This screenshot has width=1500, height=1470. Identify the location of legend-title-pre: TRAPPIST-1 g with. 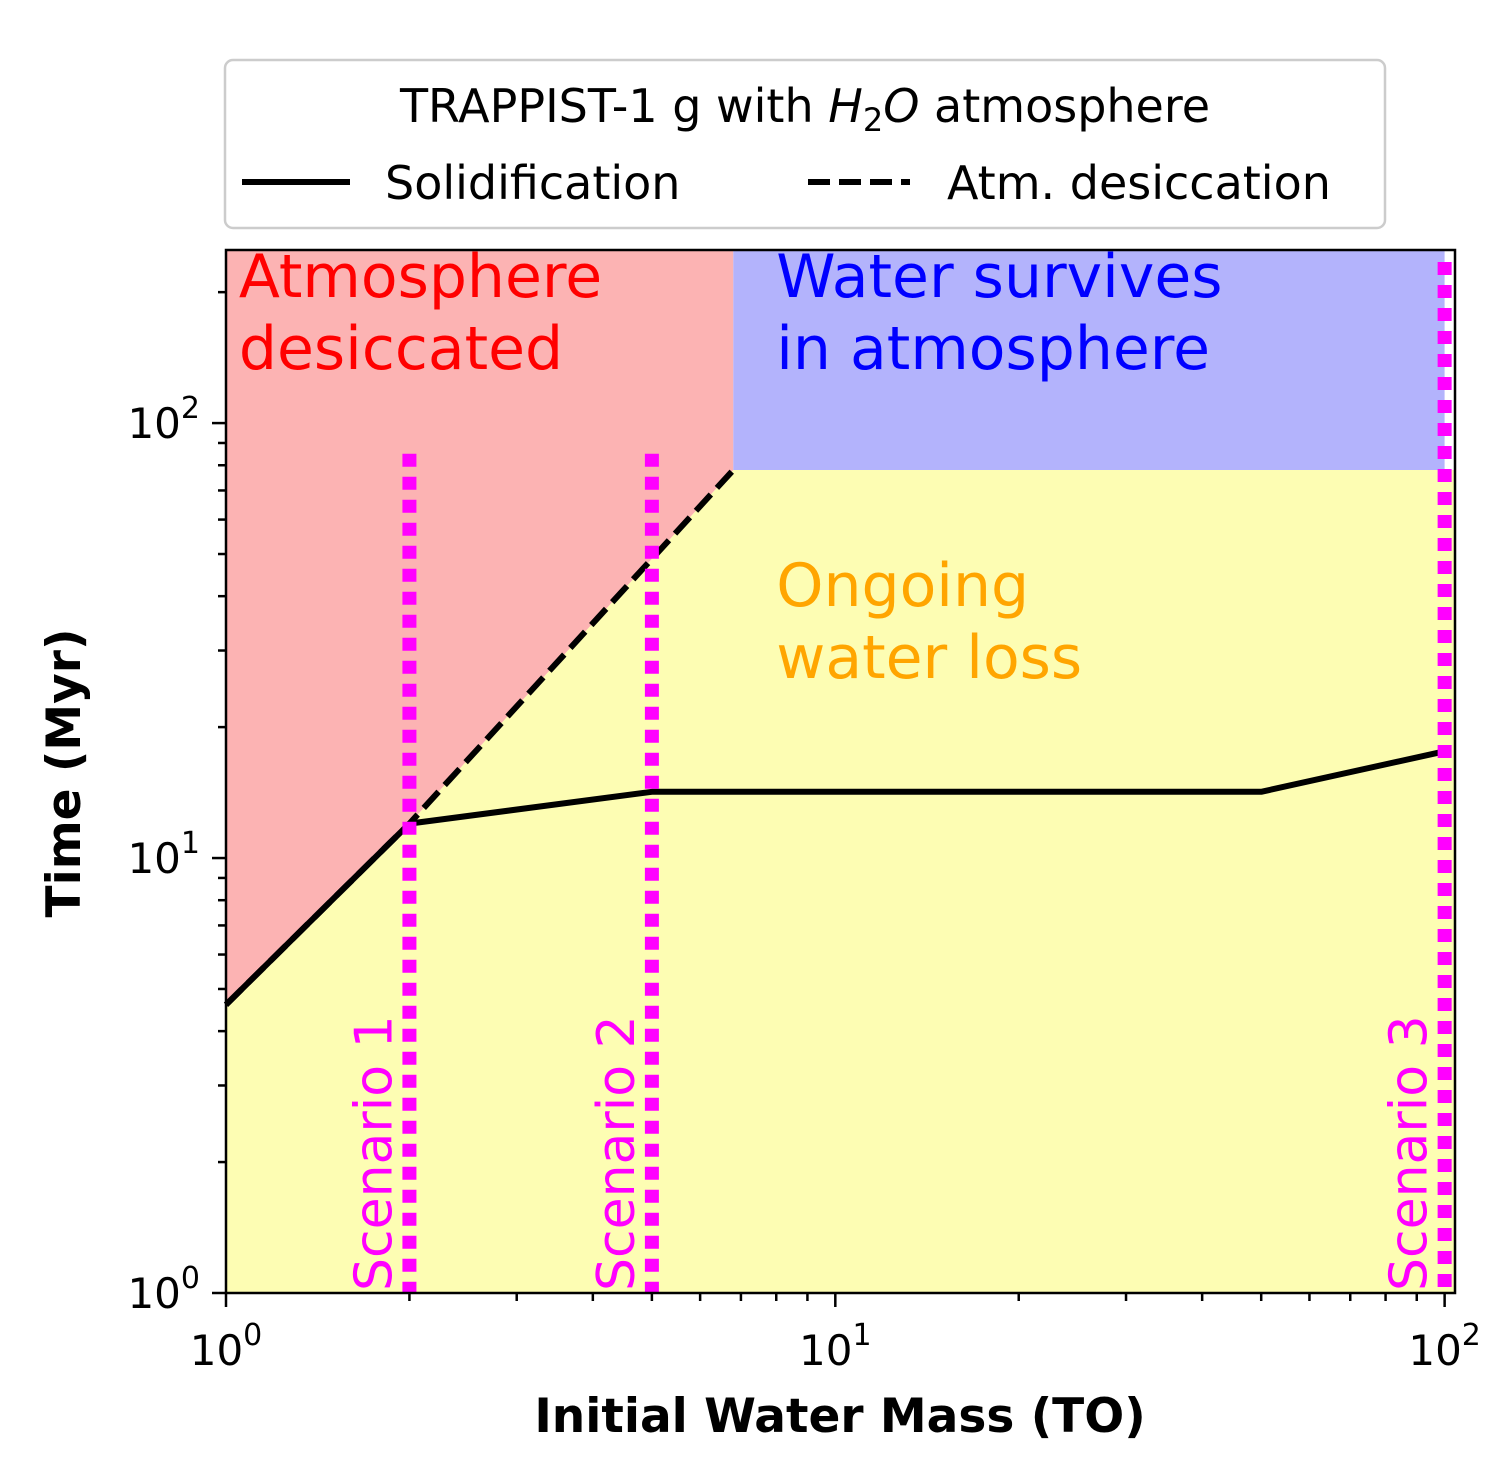
(613, 106).